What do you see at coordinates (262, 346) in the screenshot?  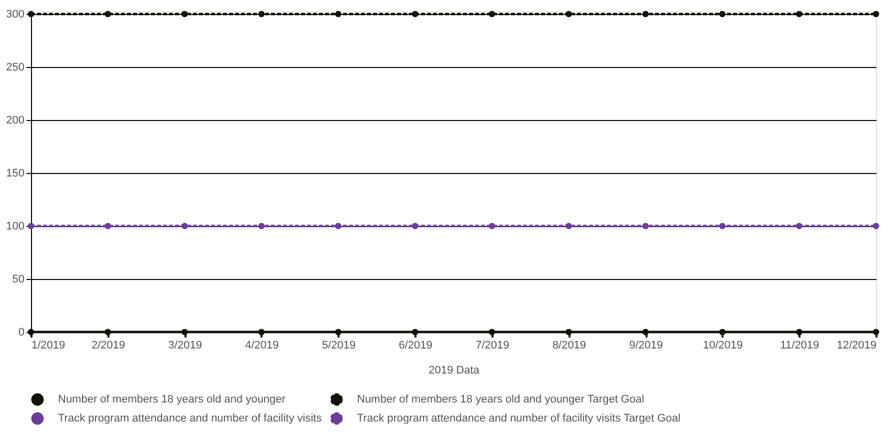 I see `x-tick-label: 4/2019` at bounding box center [262, 346].